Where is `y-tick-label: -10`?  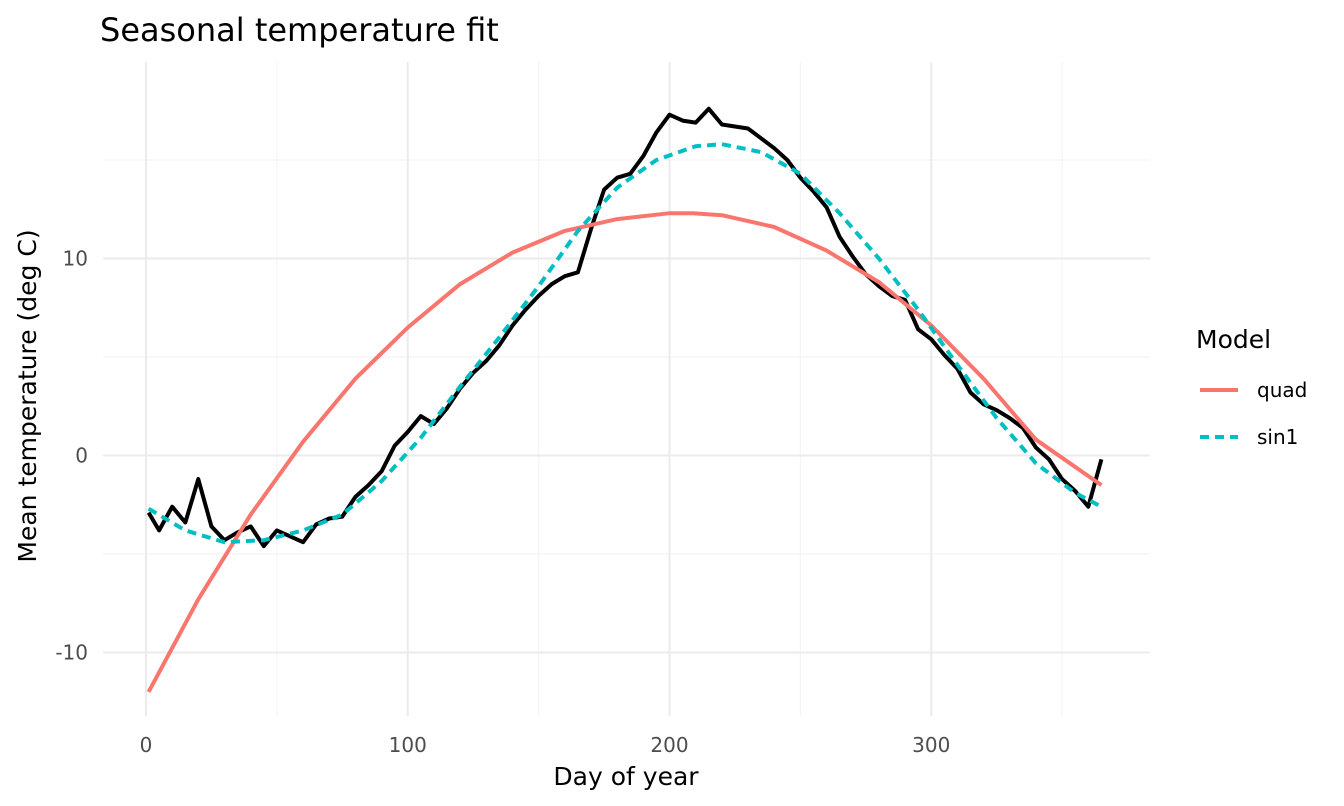 y-tick-label: -10 is located at coordinates (71, 653).